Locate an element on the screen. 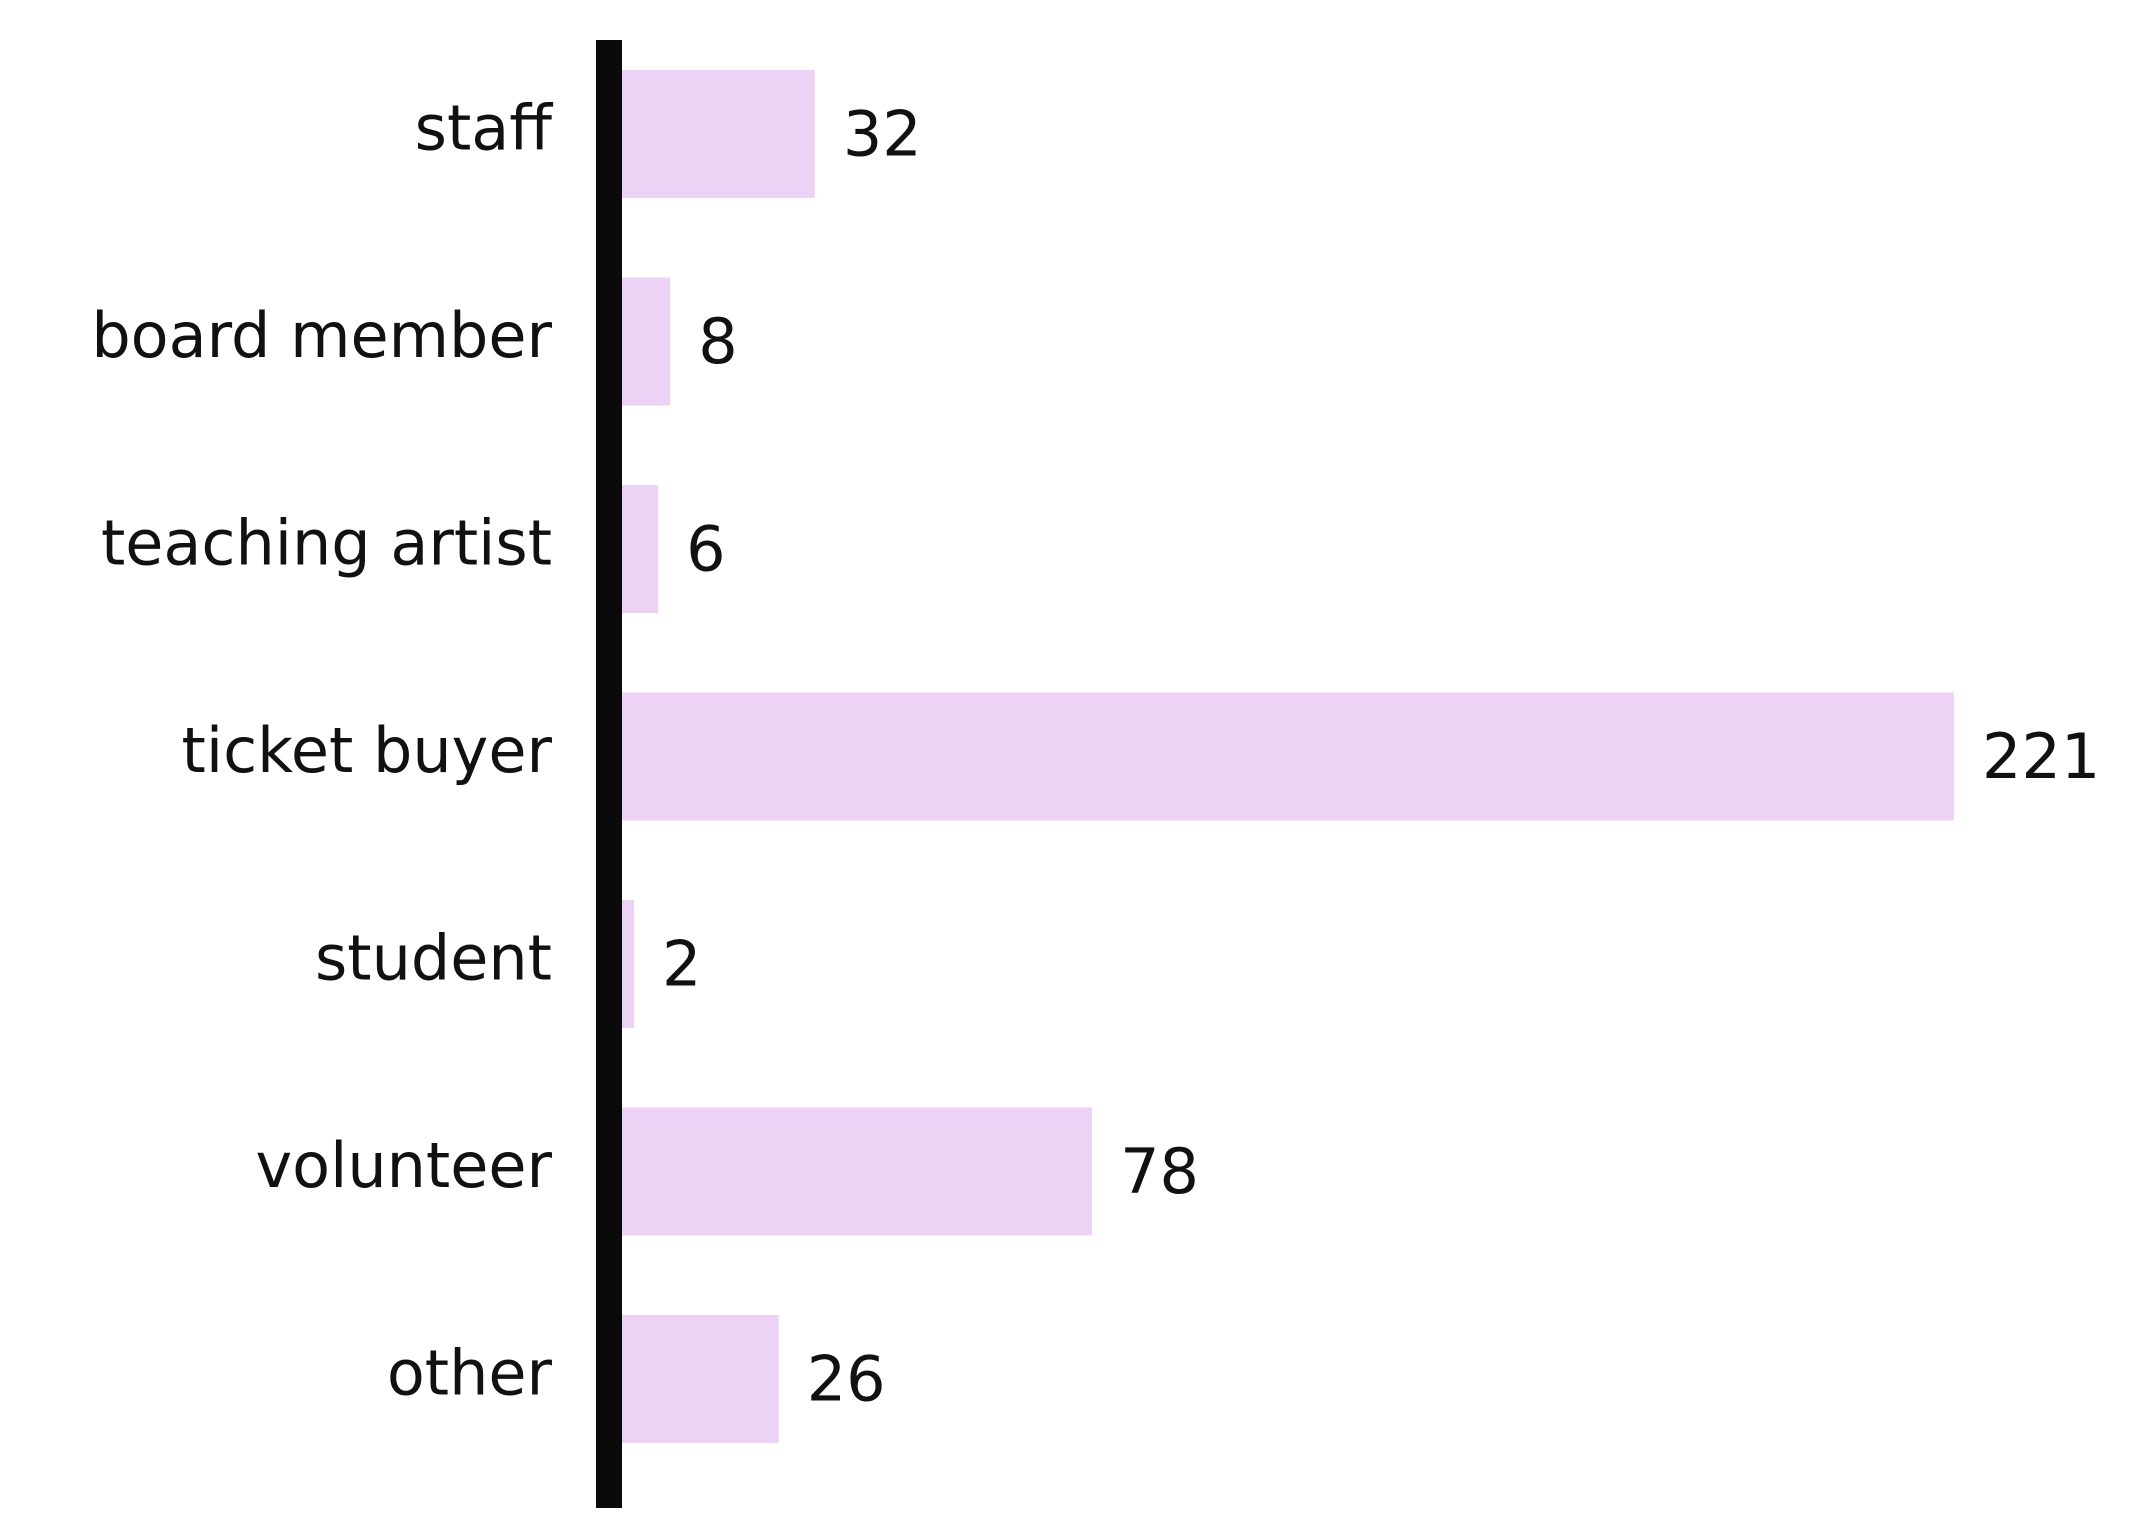  bar-board-member is located at coordinates (646, 341).